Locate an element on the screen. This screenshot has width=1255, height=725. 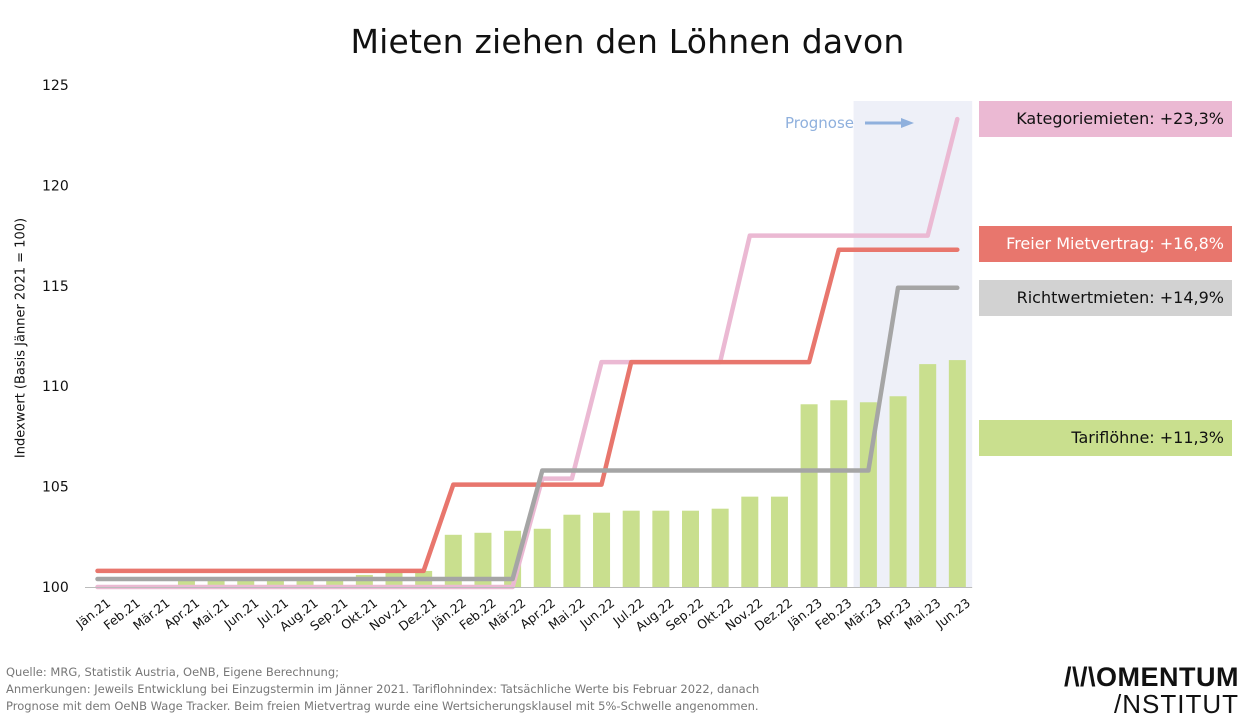
callout-tarifloehne: Tariflöhne: +11,3% is located at coordinates (1105, 438).